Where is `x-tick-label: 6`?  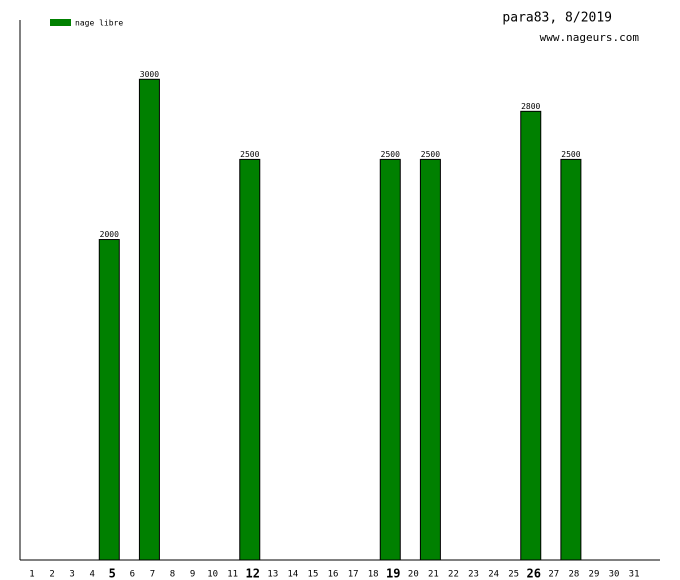
x-tick-label: 6 is located at coordinates (132, 575).